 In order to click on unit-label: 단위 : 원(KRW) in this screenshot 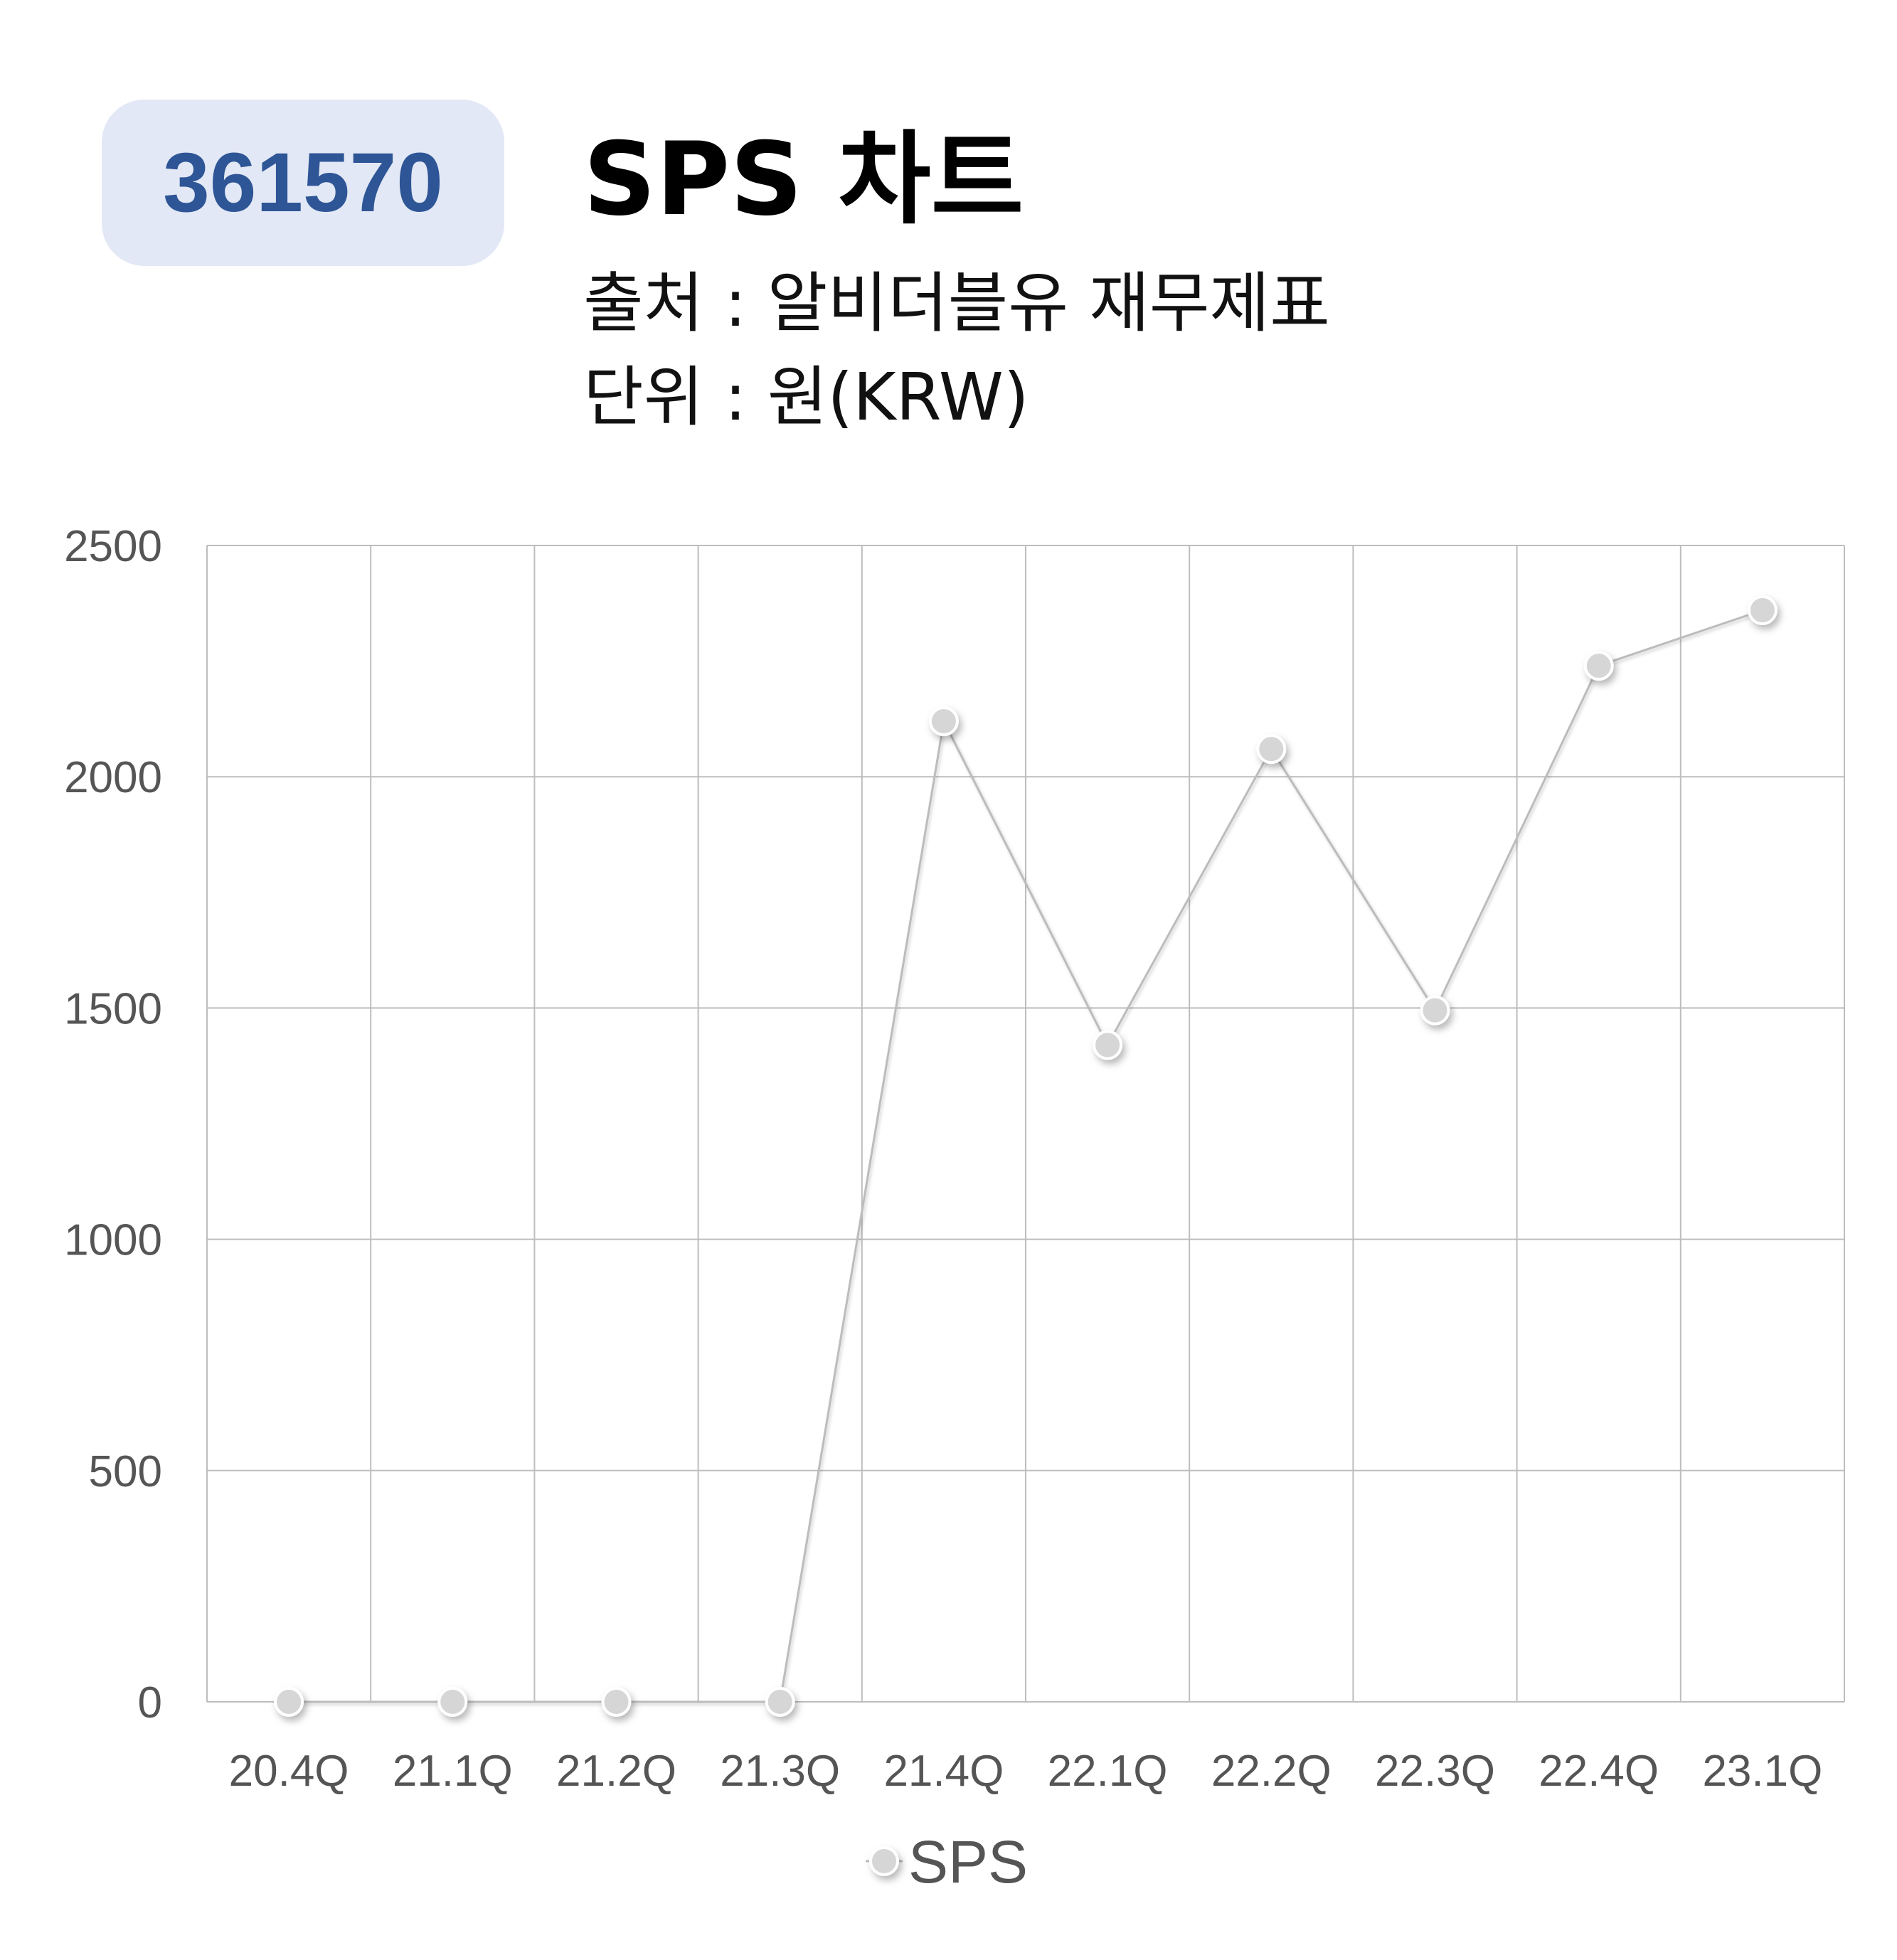, I will do `click(806, 397)`.